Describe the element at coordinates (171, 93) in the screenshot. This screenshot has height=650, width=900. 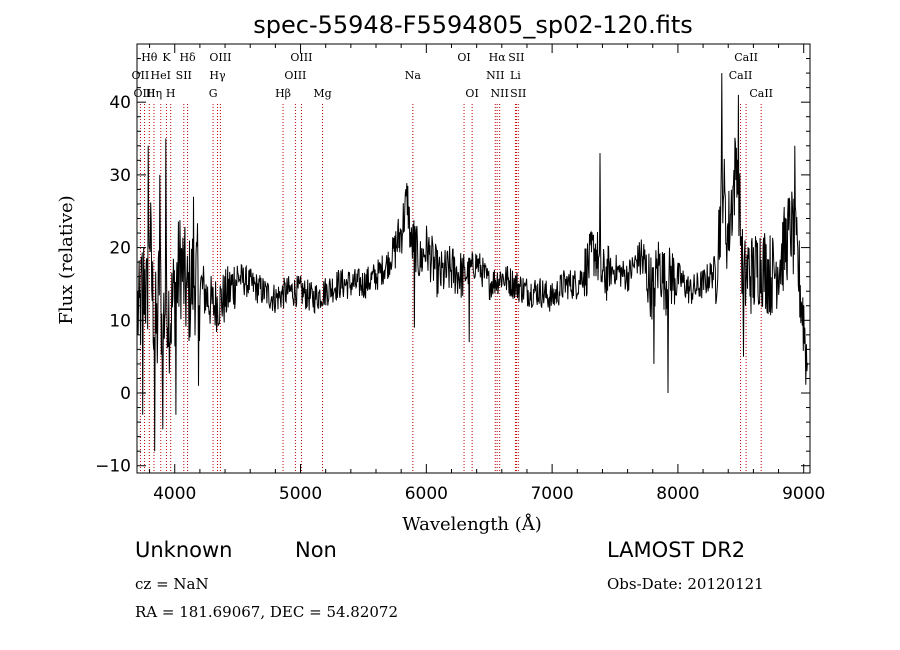
I see `spectral-line-label-6: H` at that location.